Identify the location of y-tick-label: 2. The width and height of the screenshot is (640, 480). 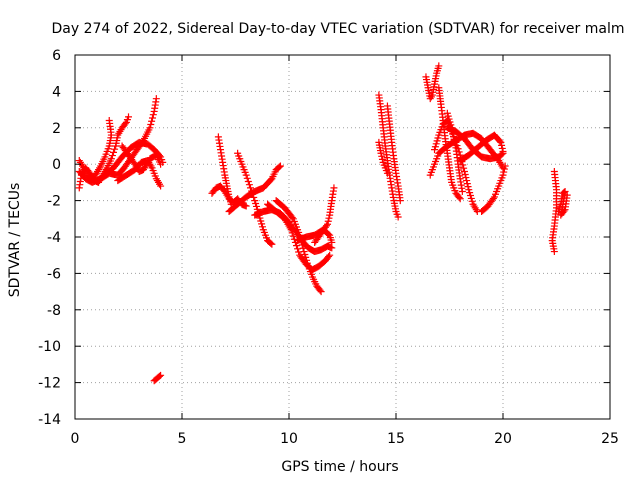
(56, 129).